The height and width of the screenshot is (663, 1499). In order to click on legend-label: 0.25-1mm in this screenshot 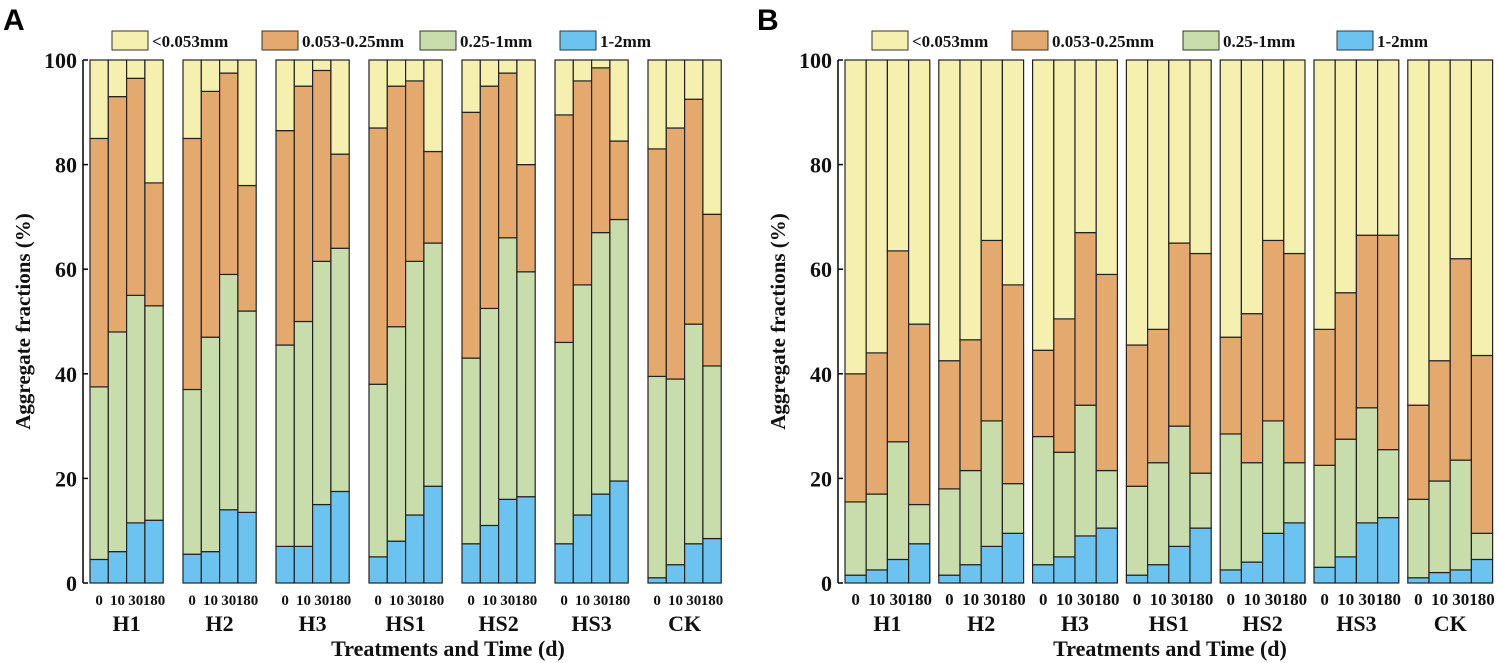, I will do `click(1259, 41)`.